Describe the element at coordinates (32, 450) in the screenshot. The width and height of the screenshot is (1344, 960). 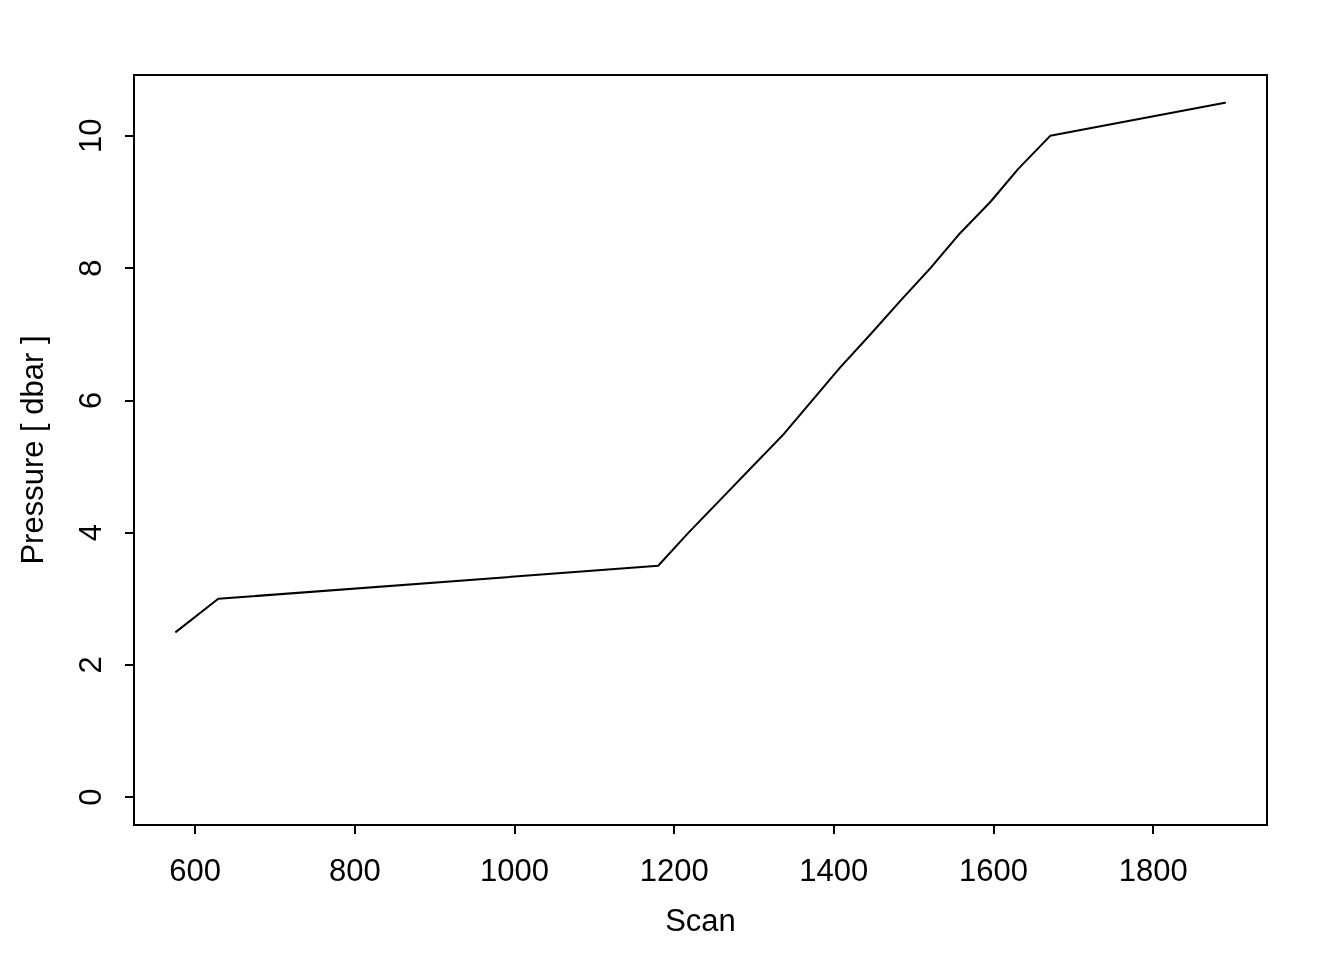
I see `y-axis-title: Pressure [ dbar ]` at that location.